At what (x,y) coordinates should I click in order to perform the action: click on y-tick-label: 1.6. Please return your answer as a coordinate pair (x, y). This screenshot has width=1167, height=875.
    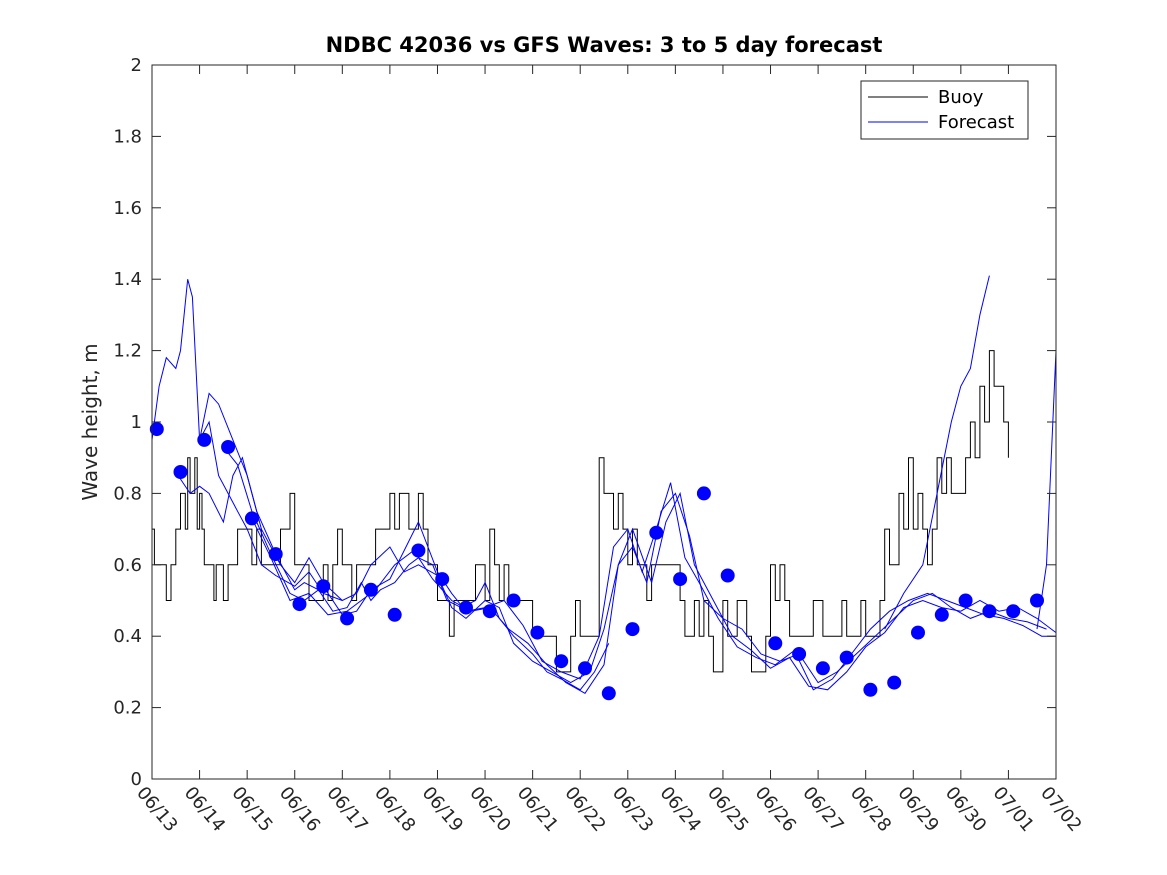
    Looking at the image, I should click on (127, 208).